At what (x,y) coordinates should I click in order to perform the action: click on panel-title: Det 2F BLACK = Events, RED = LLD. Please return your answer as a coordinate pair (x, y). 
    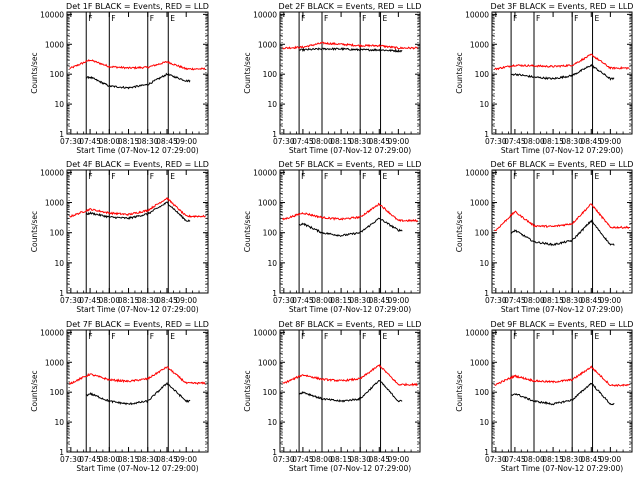
    Looking at the image, I should click on (350, 6).